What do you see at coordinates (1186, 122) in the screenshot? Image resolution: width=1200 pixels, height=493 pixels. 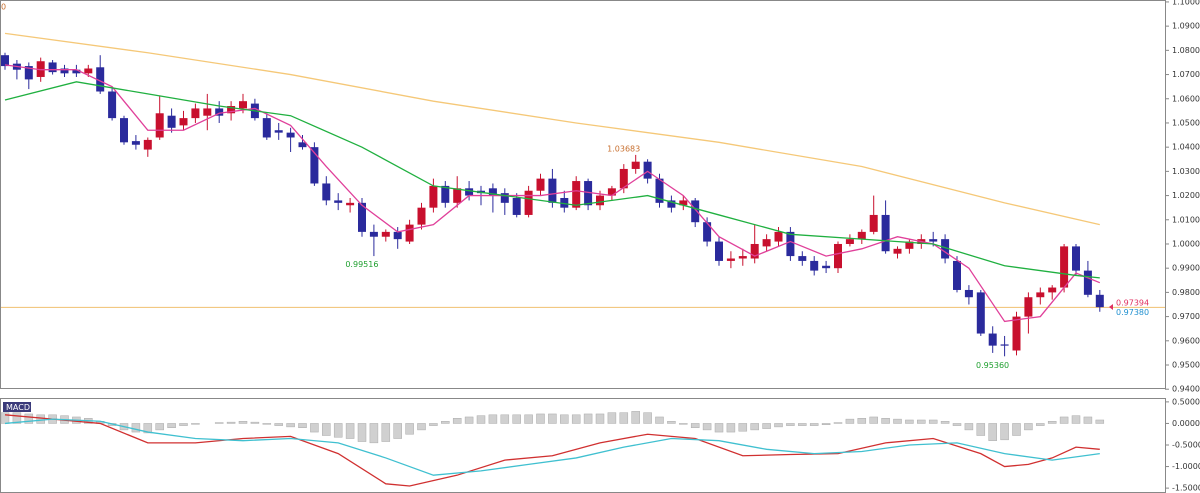 I see `y-tick-label: 1.05000` at bounding box center [1186, 122].